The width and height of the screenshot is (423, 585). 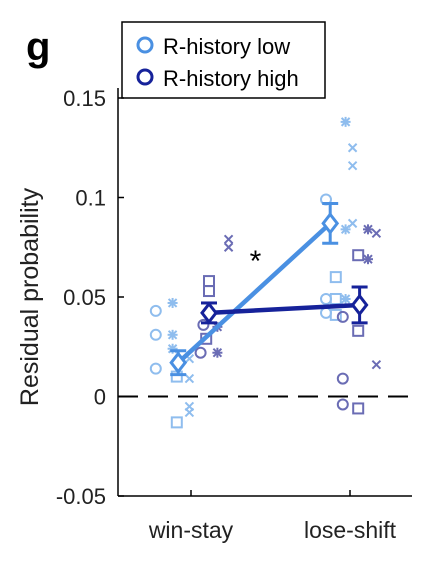 What do you see at coordinates (256, 261) in the screenshot?
I see `significance-annotation: *` at bounding box center [256, 261].